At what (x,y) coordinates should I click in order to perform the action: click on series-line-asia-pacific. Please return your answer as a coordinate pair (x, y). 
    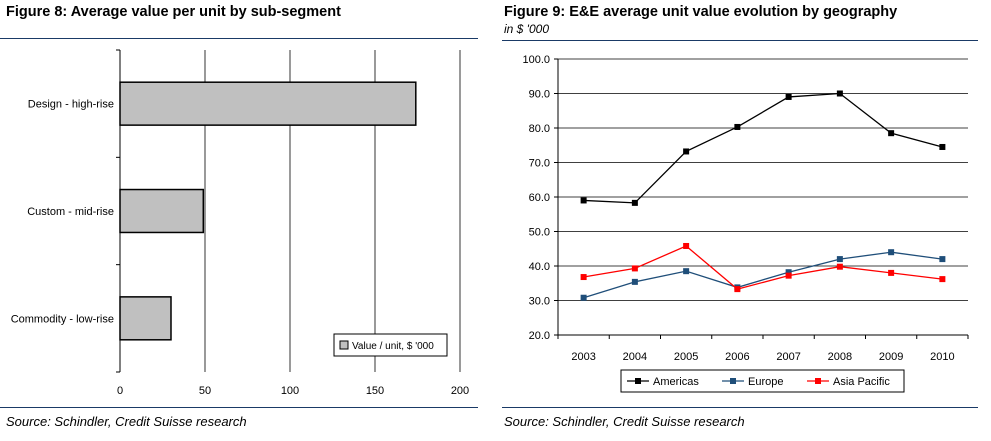
    Looking at the image, I should click on (763, 267).